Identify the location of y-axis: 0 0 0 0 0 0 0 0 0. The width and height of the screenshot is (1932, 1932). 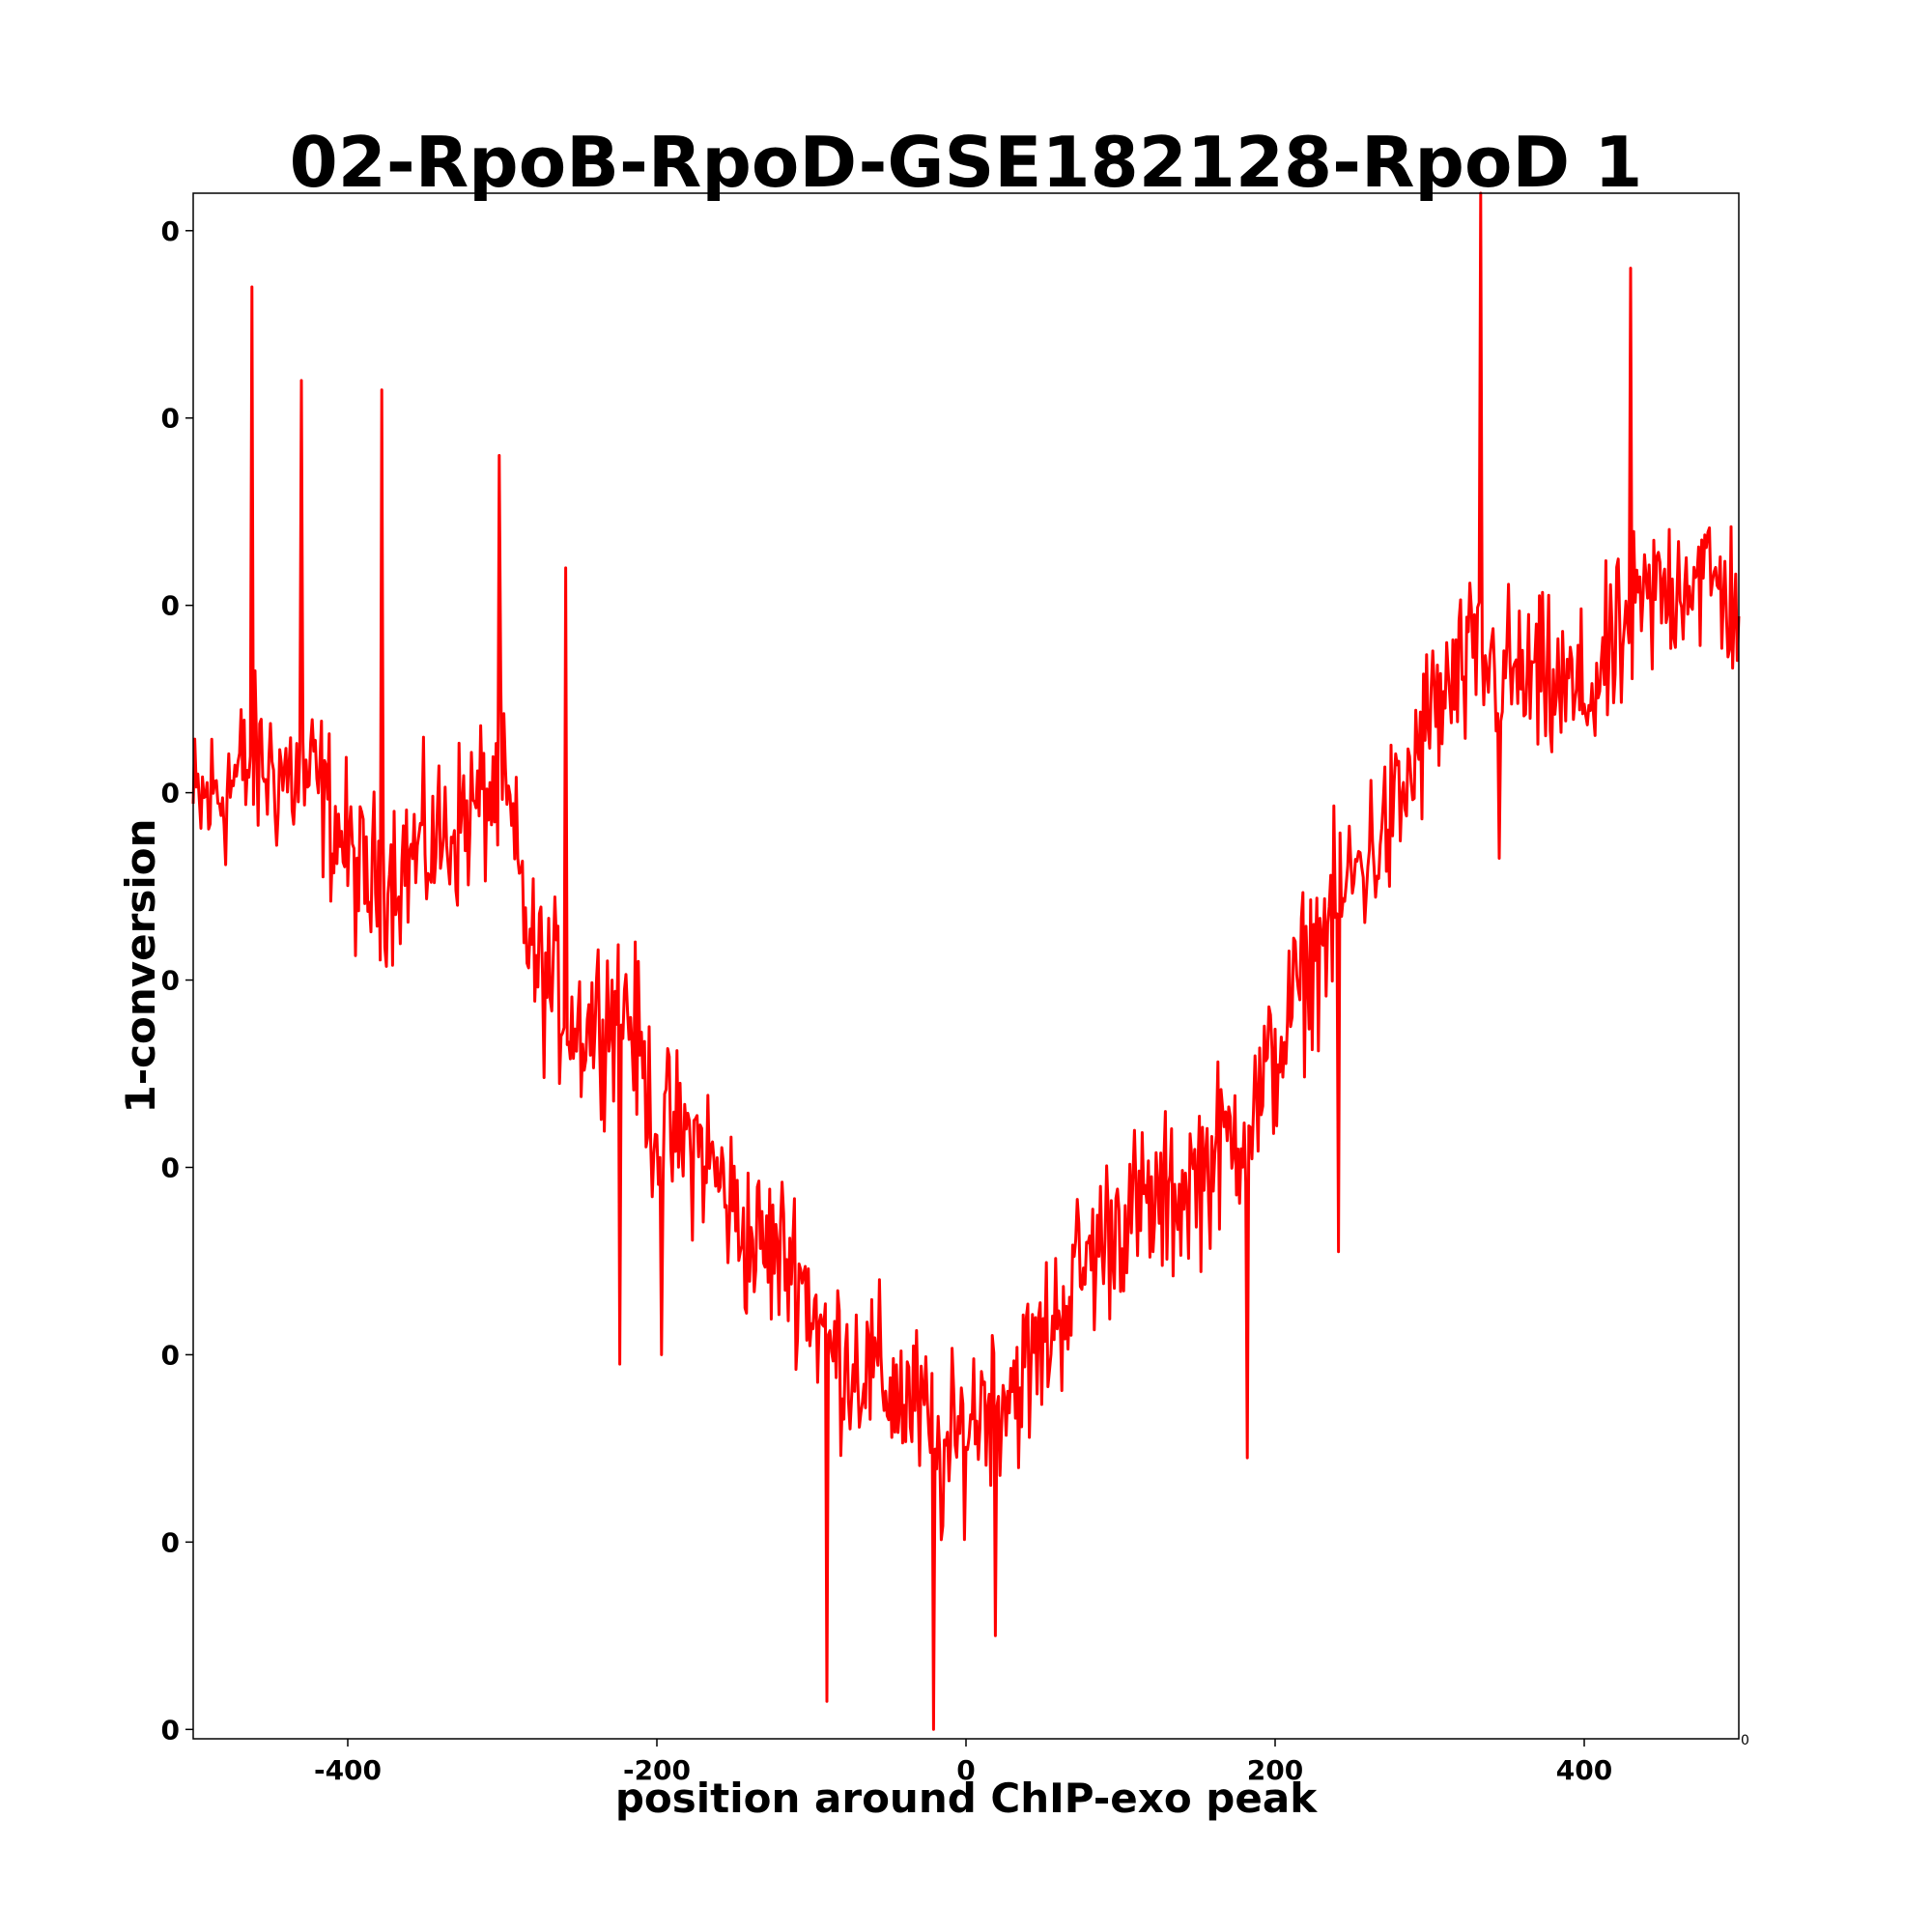
(177, 980).